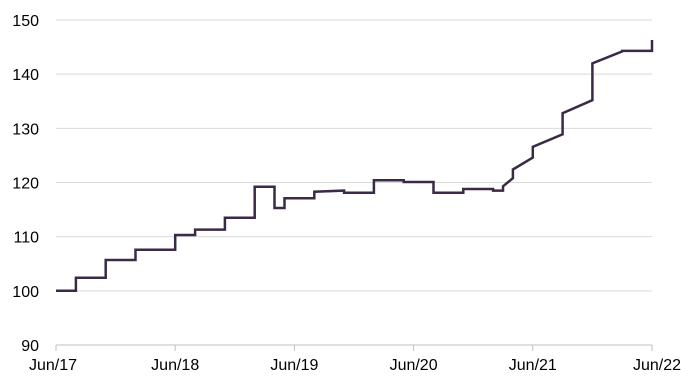 The height and width of the screenshot is (376, 681). Describe the element at coordinates (354, 347) in the screenshot. I see `axes` at that location.